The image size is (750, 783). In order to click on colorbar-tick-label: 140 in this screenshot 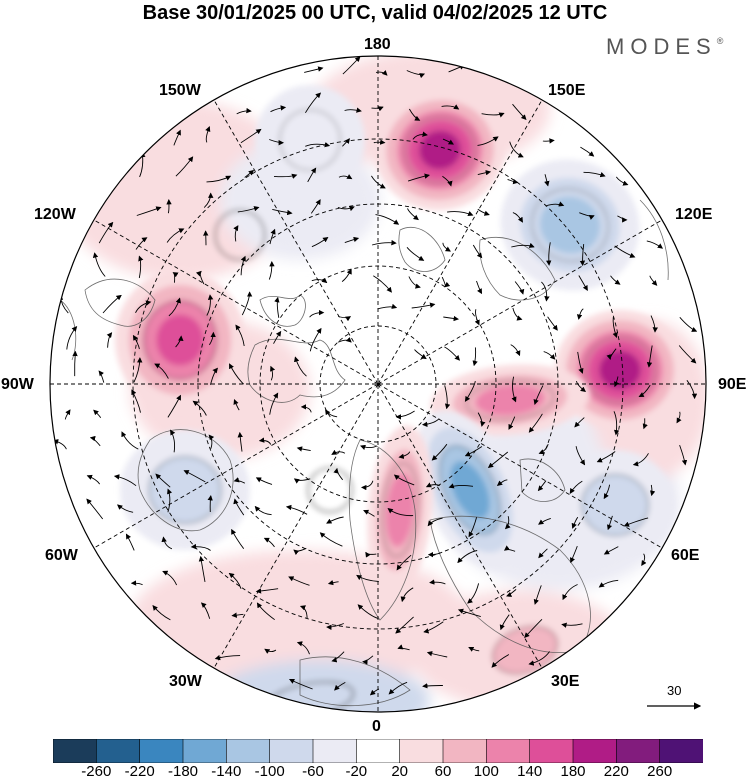, I will do `click(530, 771)`.